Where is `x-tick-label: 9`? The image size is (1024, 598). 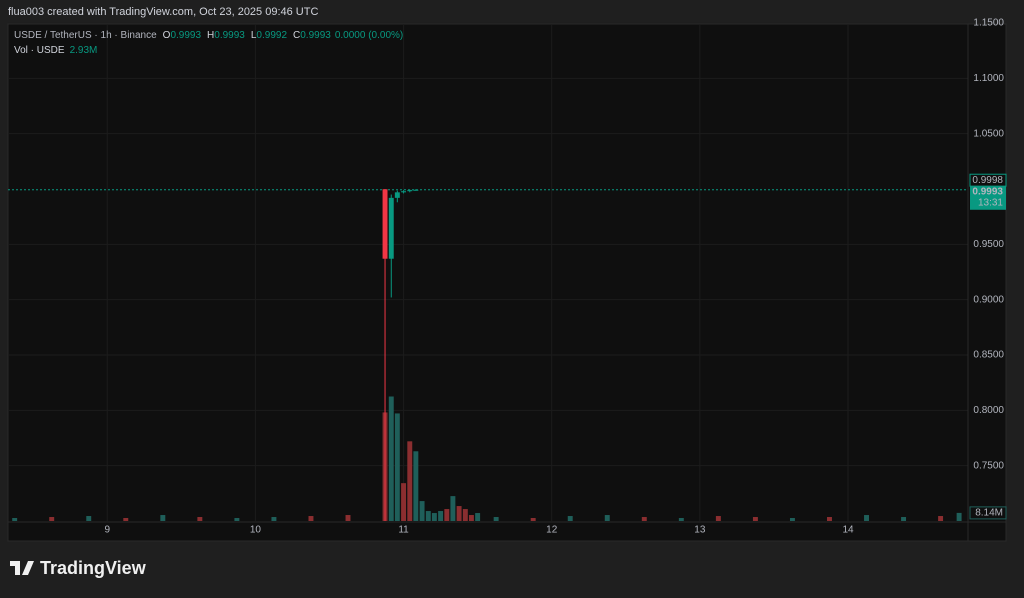 x-tick-label: 9 is located at coordinates (107, 530).